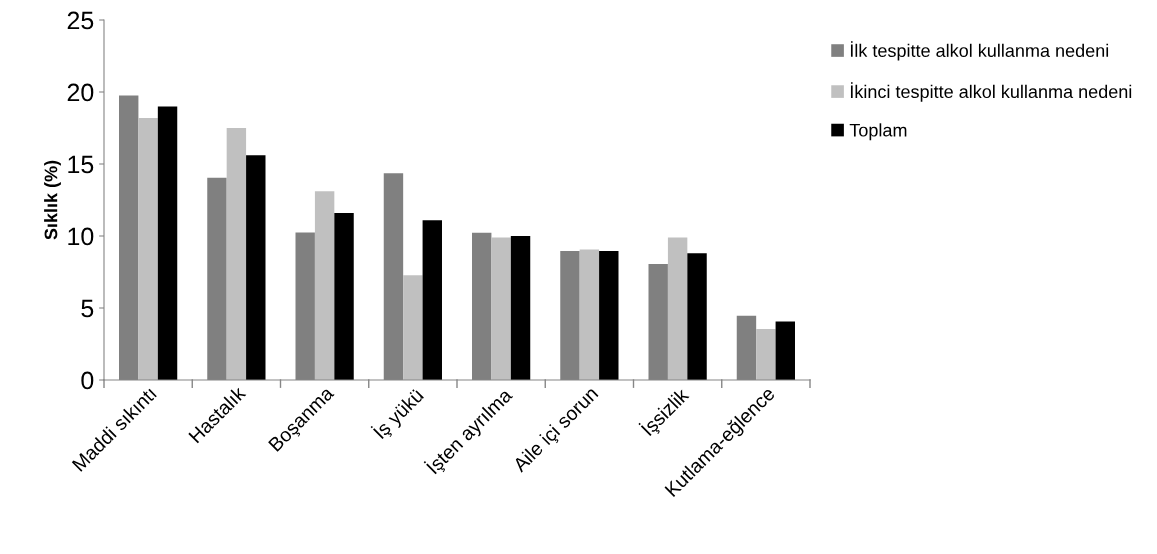 This screenshot has height=554, width=1157. I want to click on y-tick-label: 20, so click(80, 92).